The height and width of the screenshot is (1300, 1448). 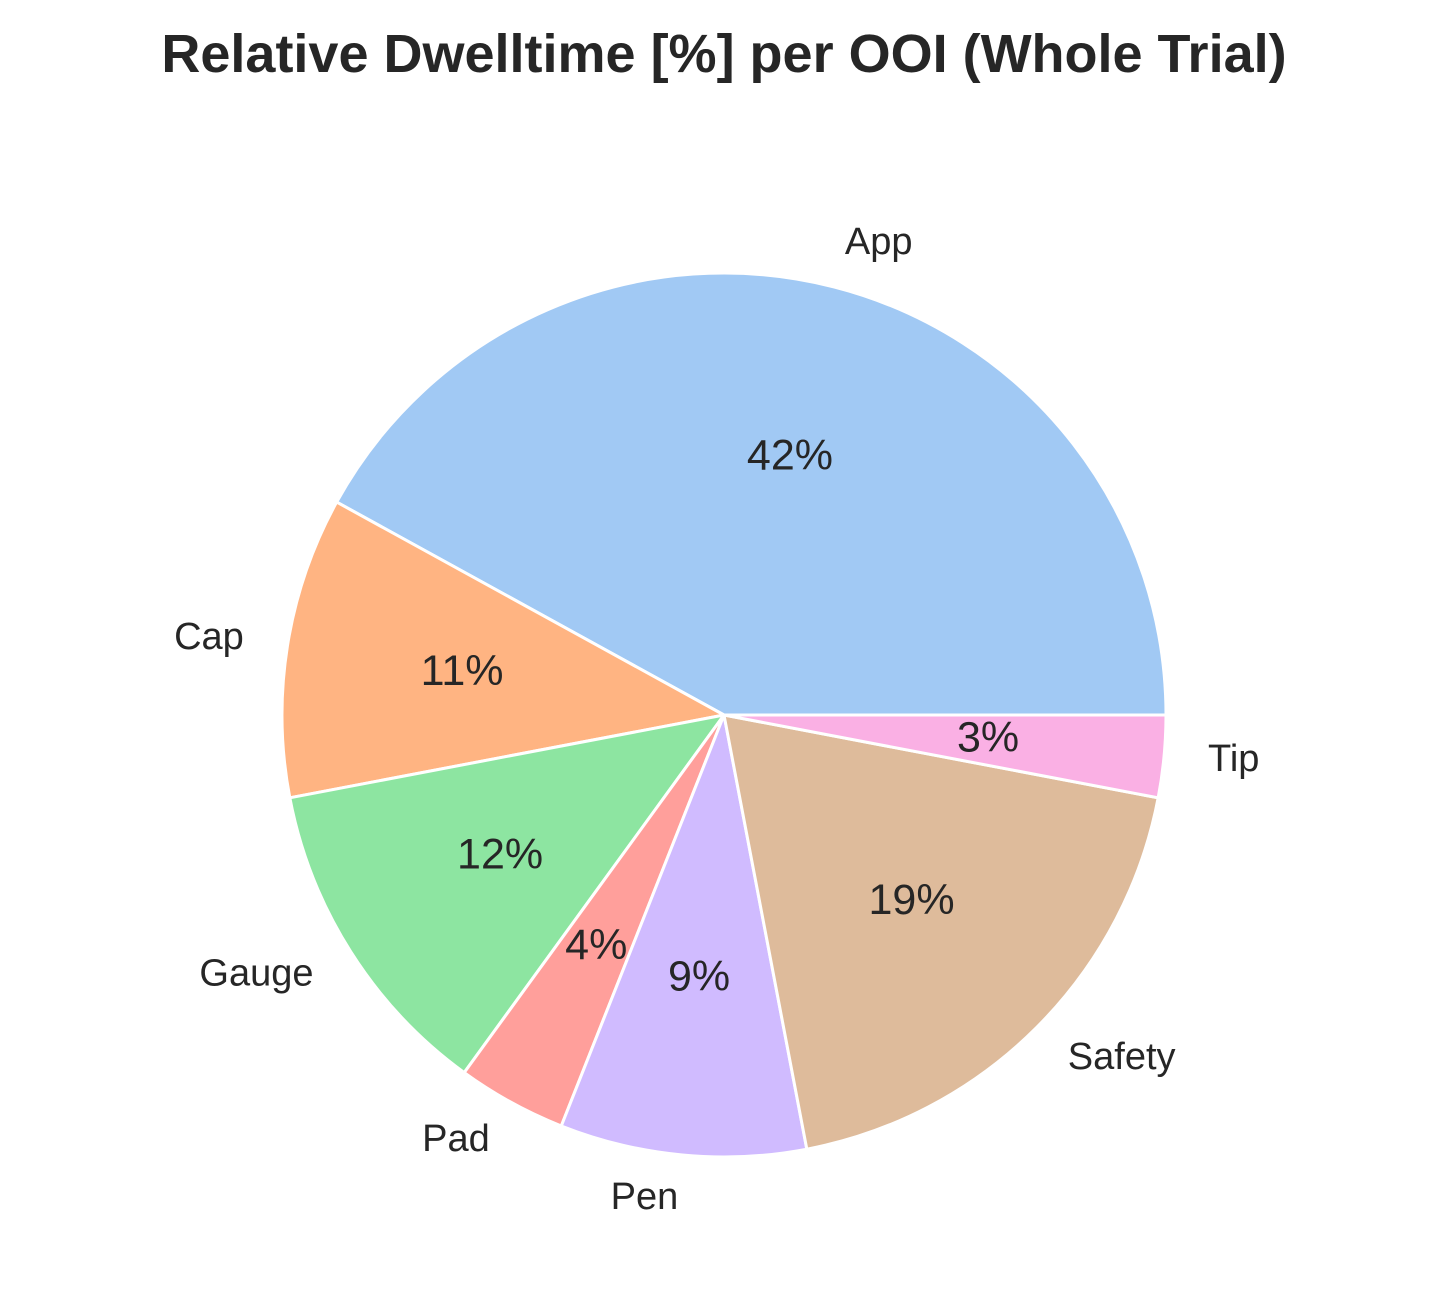 I want to click on slice-label-safety: Safety, so click(x=1122, y=1057).